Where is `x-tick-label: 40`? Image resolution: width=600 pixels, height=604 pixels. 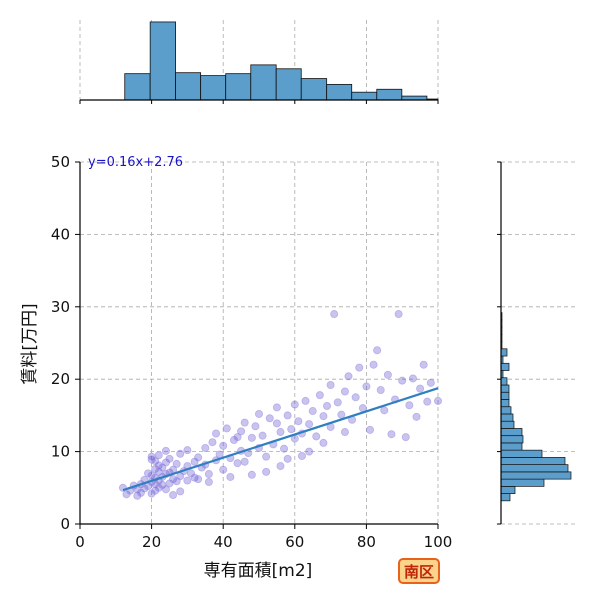
x-tick-label: 40 is located at coordinates (223, 542).